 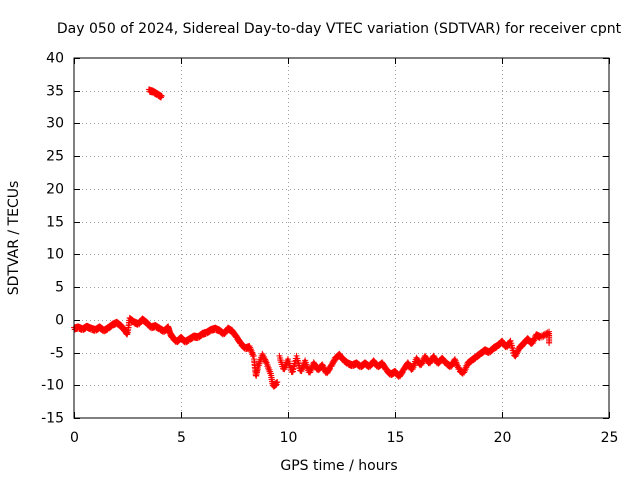 I want to click on x-tick-label: 0, so click(x=74, y=438).